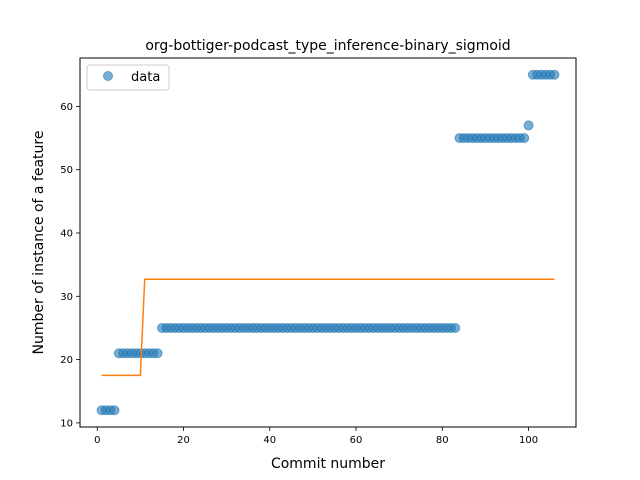 The image size is (640, 480). What do you see at coordinates (183, 440) in the screenshot?
I see `x-tick-label: 20` at bounding box center [183, 440].